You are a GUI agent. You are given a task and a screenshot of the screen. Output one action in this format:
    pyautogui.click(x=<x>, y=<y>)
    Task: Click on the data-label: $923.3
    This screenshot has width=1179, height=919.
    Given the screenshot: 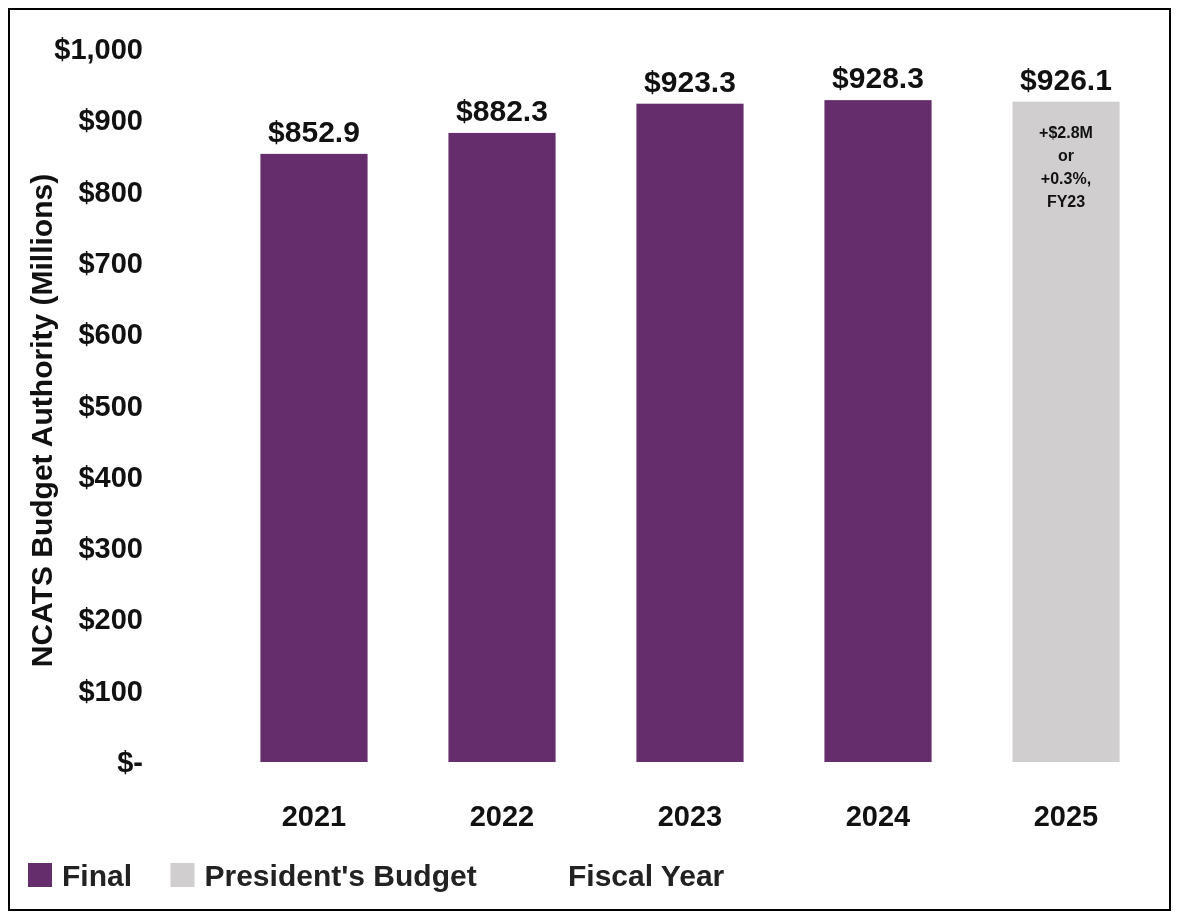 What is the action you would take?
    pyautogui.click(x=690, y=81)
    